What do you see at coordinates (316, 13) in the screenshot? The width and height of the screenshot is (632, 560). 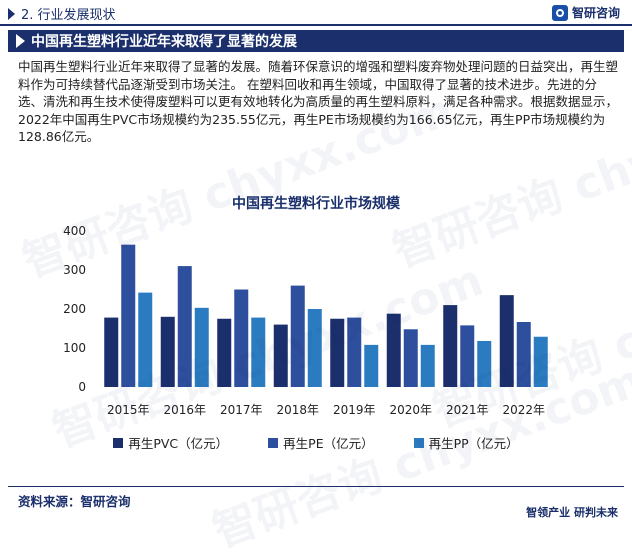 I see `top-bar: 2. 行业发展现状 智研咨询` at bounding box center [316, 13].